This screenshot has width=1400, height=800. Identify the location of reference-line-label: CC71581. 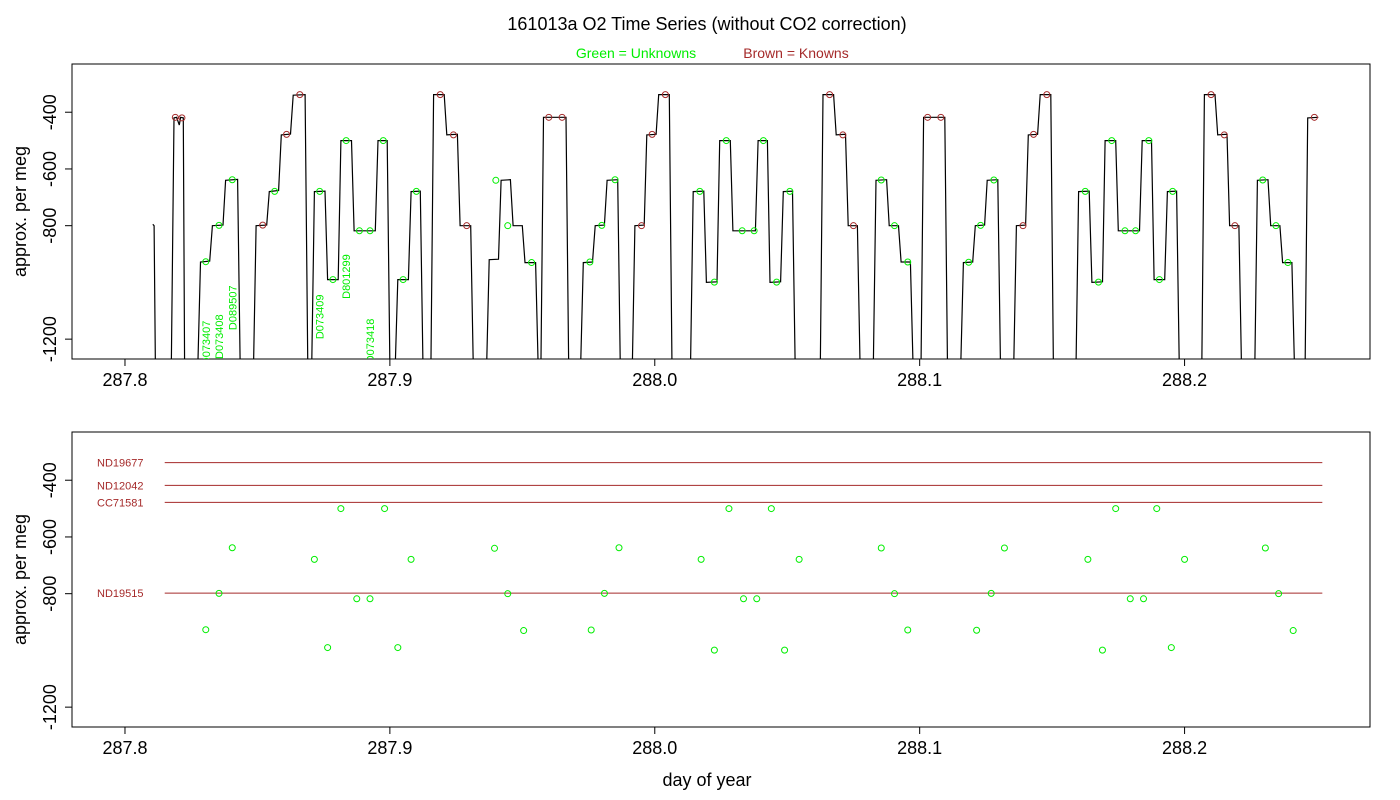
(120, 503).